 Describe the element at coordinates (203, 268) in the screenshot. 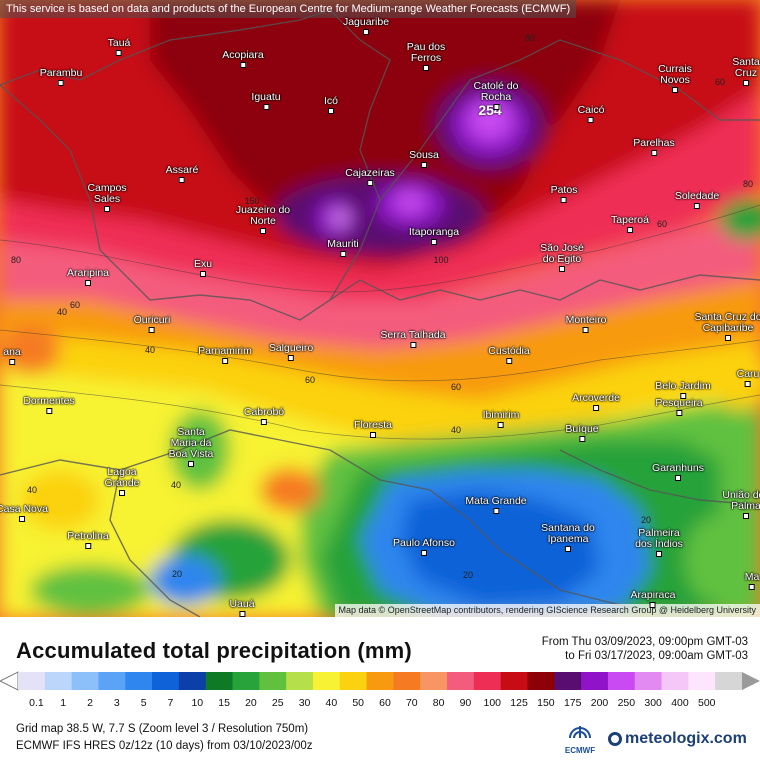

I see `city-marker: Exu` at that location.